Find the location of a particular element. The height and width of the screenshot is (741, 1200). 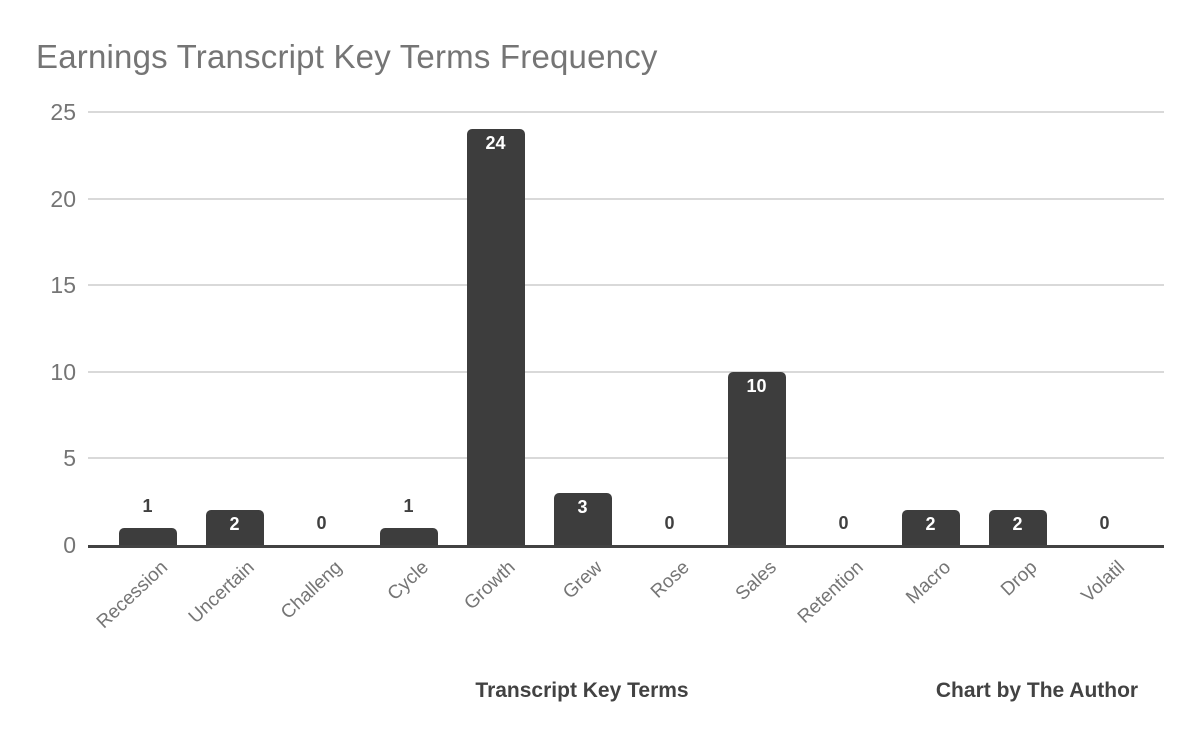

bar-value-label: 10 is located at coordinates (756, 385).